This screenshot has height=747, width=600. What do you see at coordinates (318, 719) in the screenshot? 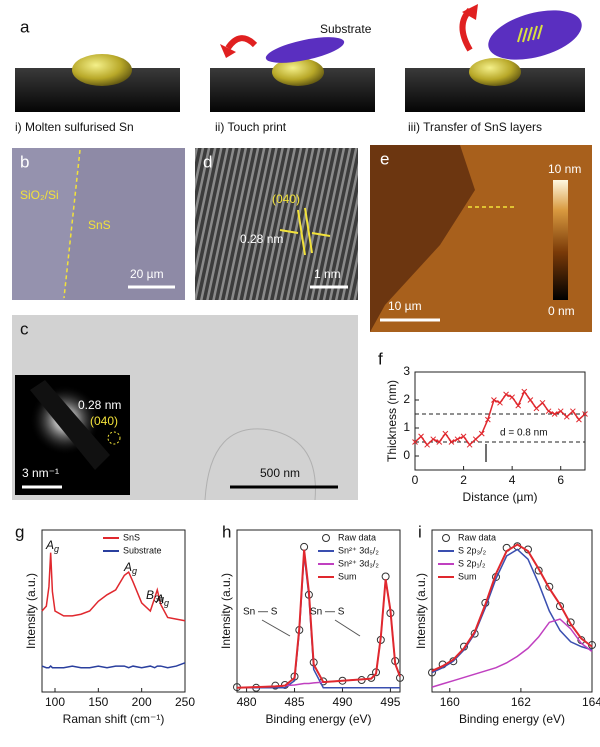
I see `x-axis-label: Binding energy (eV)` at bounding box center [318, 719].